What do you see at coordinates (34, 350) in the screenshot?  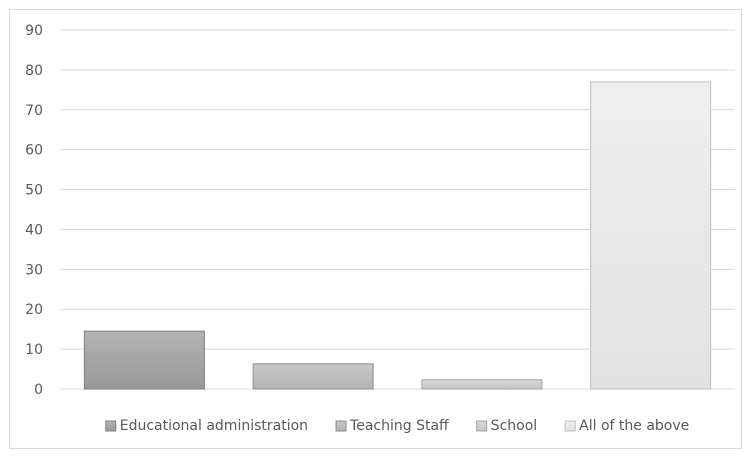 I see `y-tick-label: 10` at bounding box center [34, 350].